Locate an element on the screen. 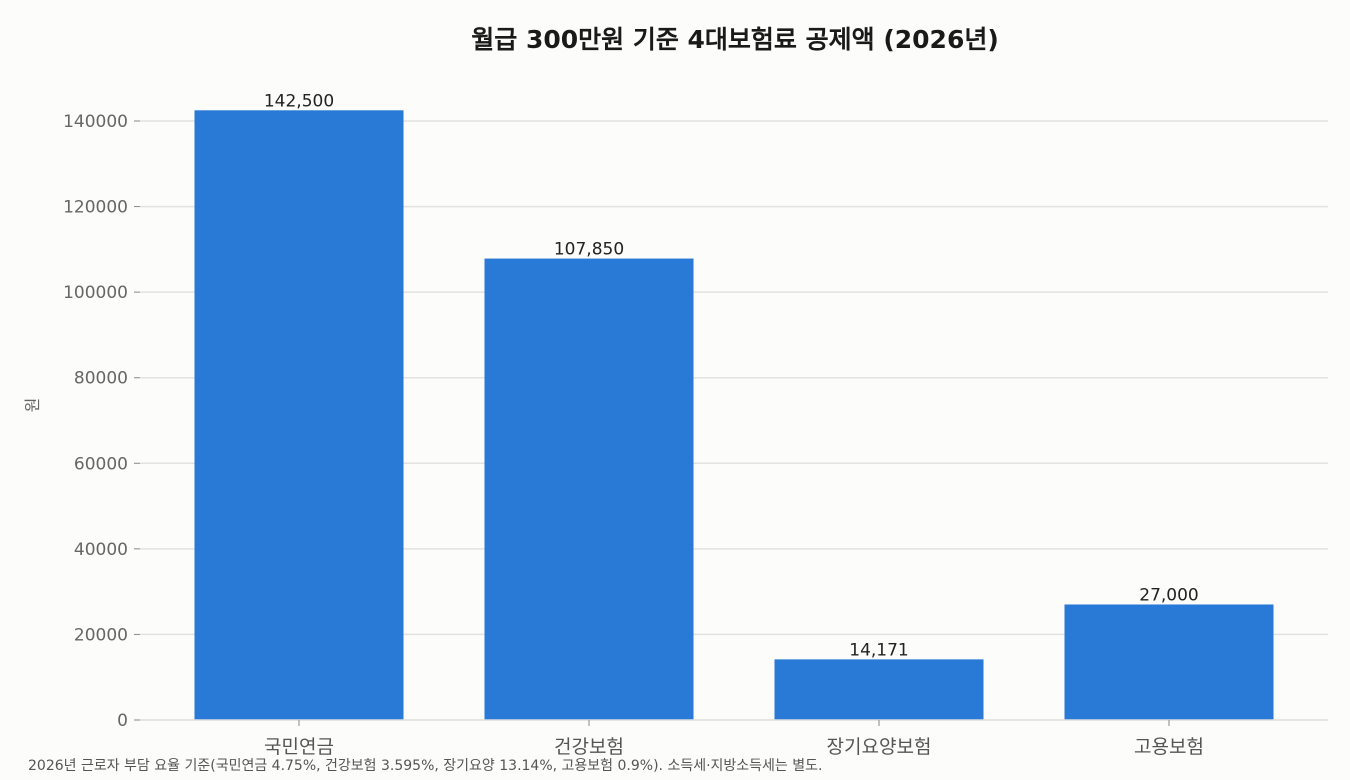 The width and height of the screenshot is (1350, 780). y-tick-label: 40000 is located at coordinates (101, 550).